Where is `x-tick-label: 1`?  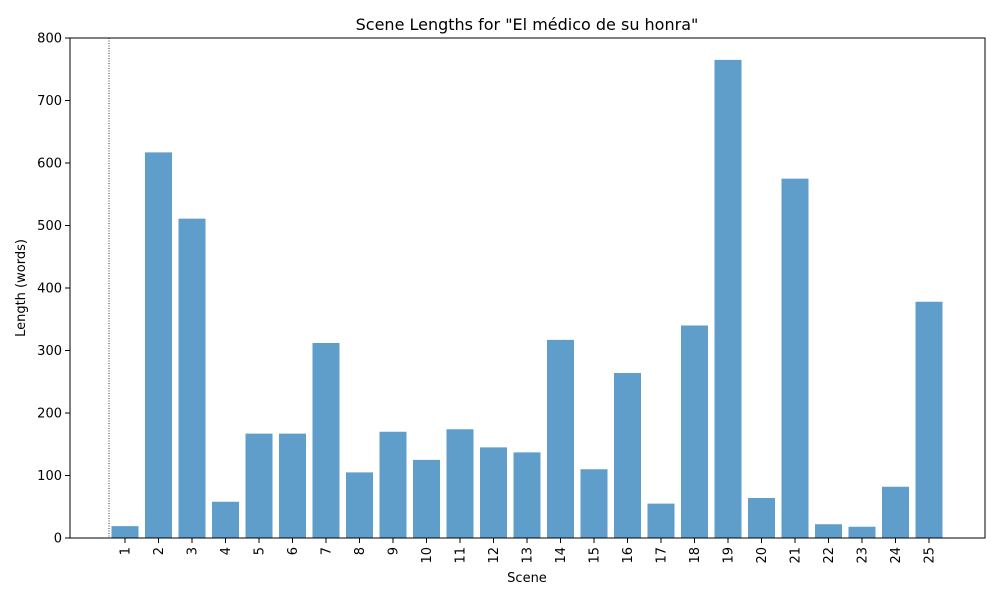
x-tick-label: 1 is located at coordinates (126, 551).